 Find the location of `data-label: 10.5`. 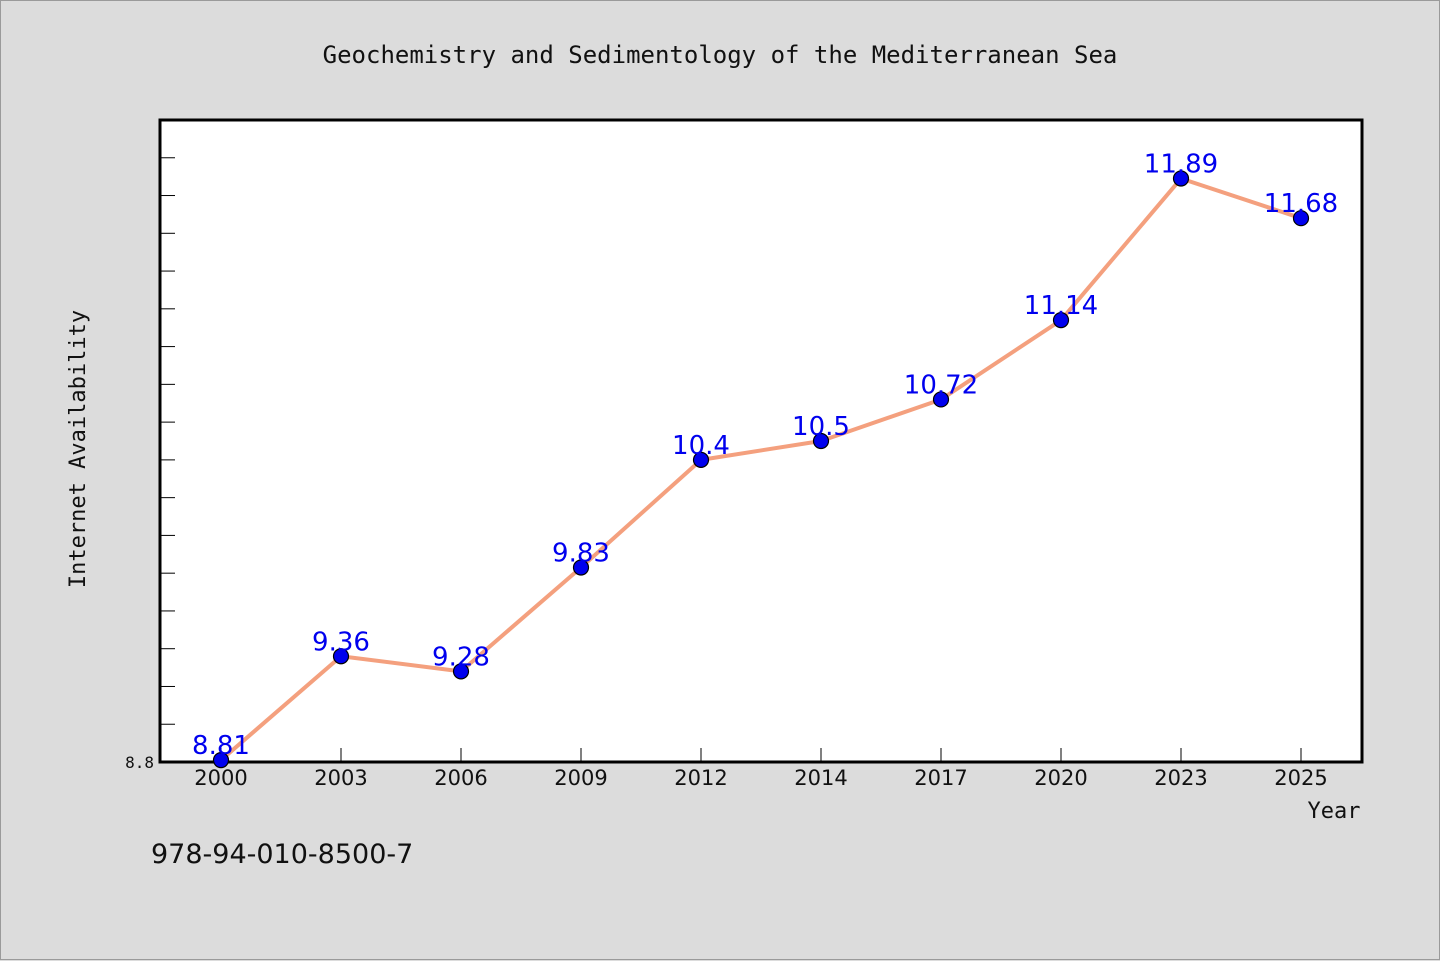

data-label: 10.5 is located at coordinates (821, 427).